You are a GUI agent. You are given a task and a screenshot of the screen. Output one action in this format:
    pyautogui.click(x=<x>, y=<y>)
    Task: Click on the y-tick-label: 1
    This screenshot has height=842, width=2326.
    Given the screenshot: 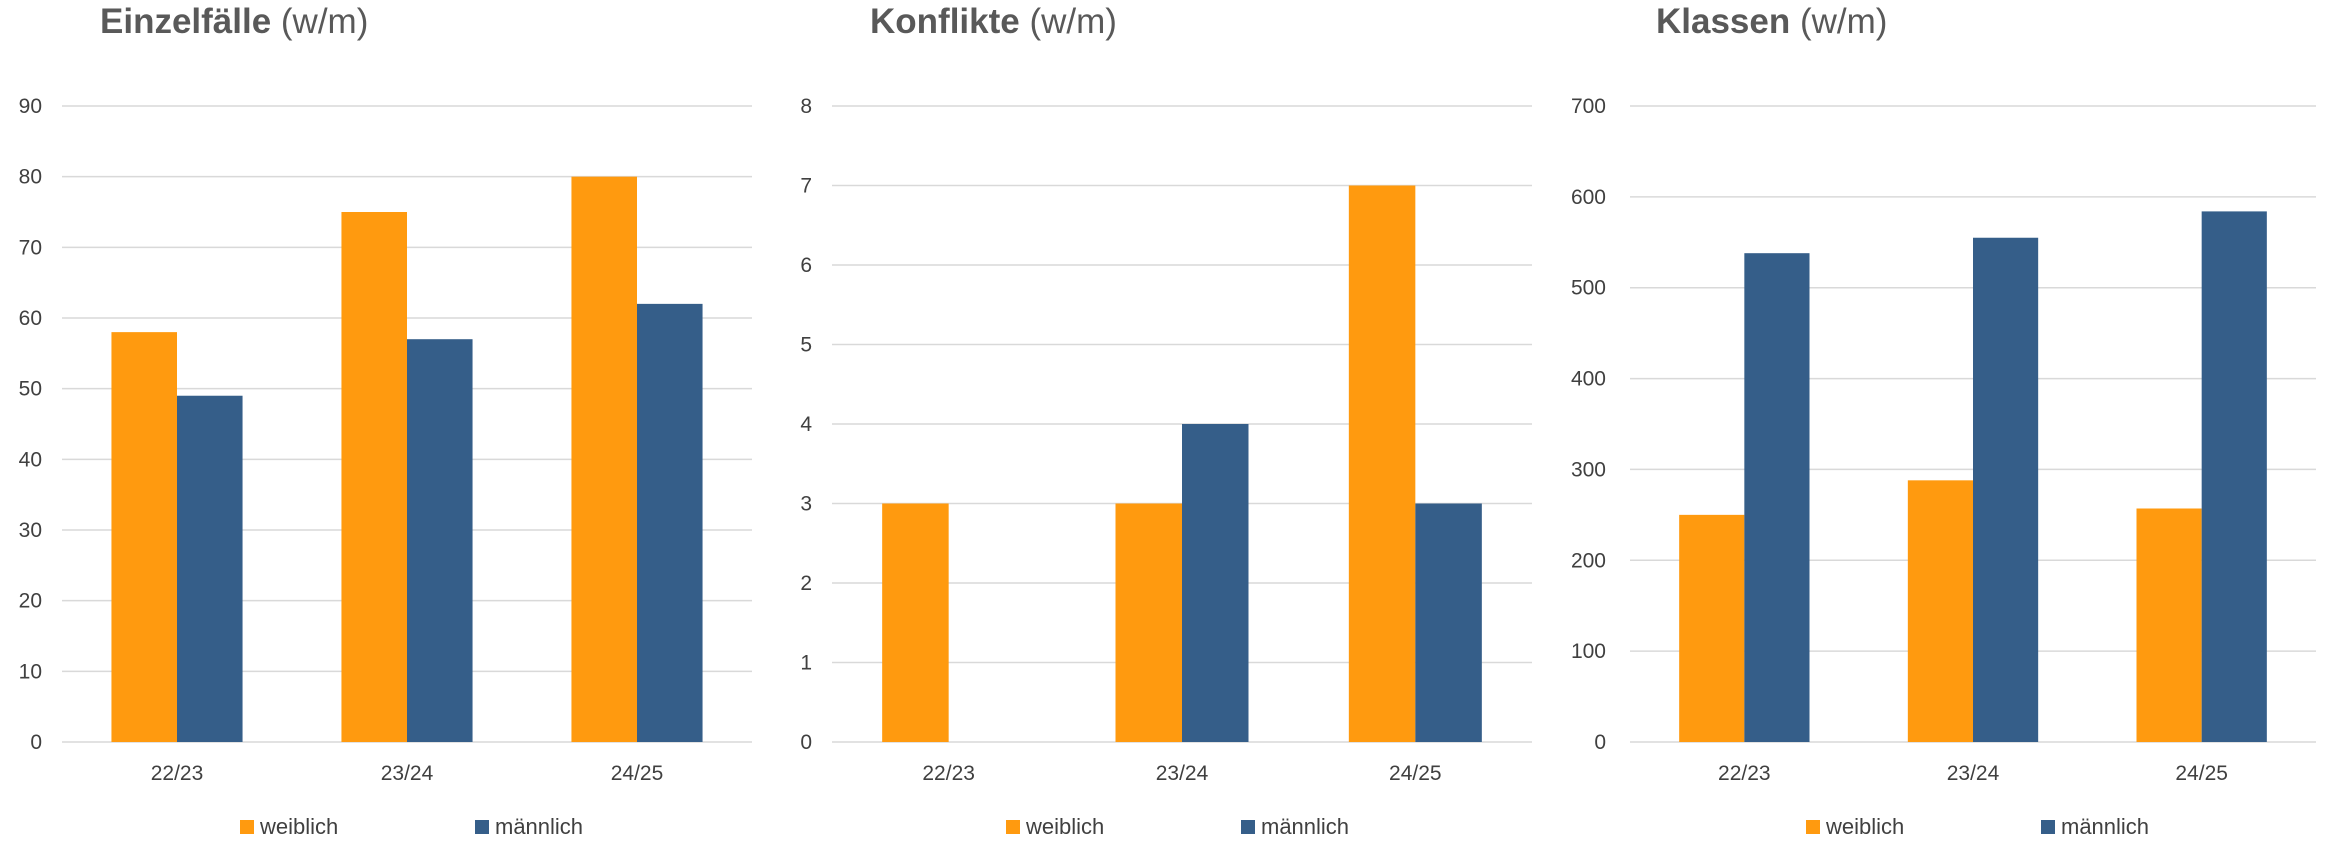 What is the action you would take?
    pyautogui.click(x=806, y=663)
    